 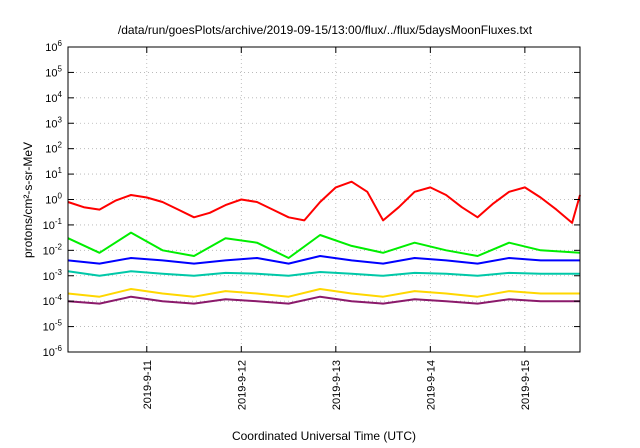 I want to click on x-tick-label: 2019-9-12, so click(x=242, y=385).